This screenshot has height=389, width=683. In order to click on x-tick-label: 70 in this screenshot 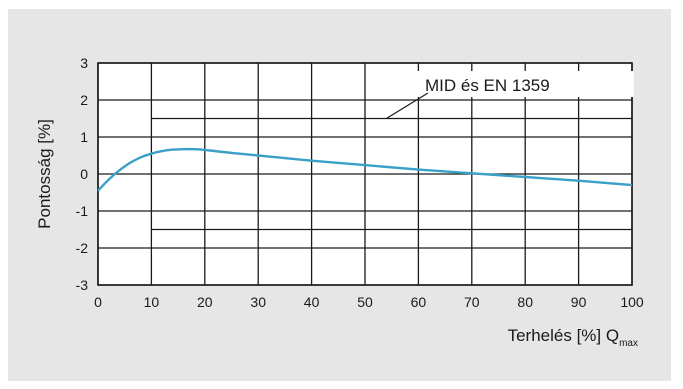, I will do `click(472, 302)`.